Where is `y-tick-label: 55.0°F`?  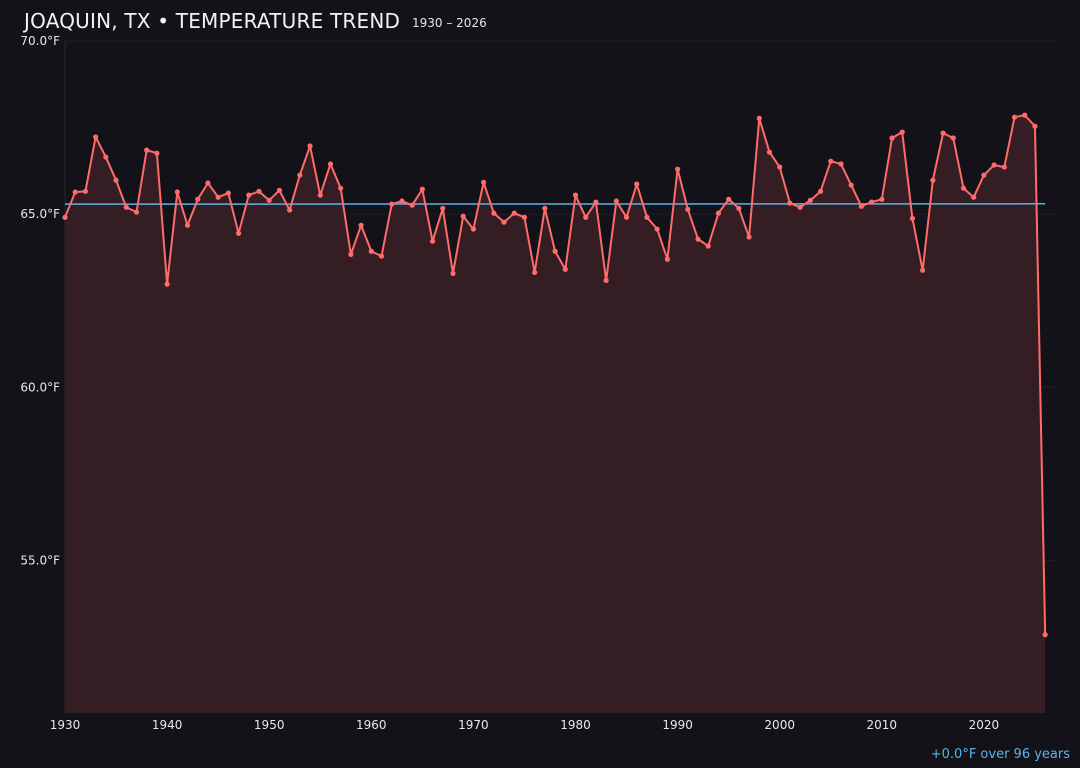 y-tick-label: 55.0°F is located at coordinates (40, 561).